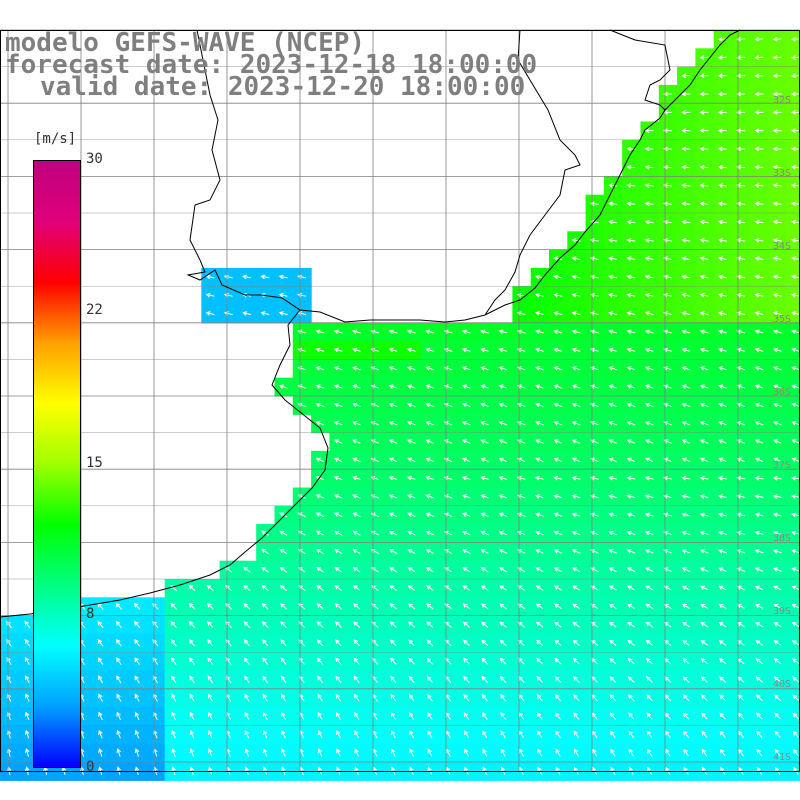 The width and height of the screenshot is (800, 800). Describe the element at coordinates (283, 87) in the screenshot. I see `valid-date-label: valid date: 2023-12-20 18:00:00` at that location.